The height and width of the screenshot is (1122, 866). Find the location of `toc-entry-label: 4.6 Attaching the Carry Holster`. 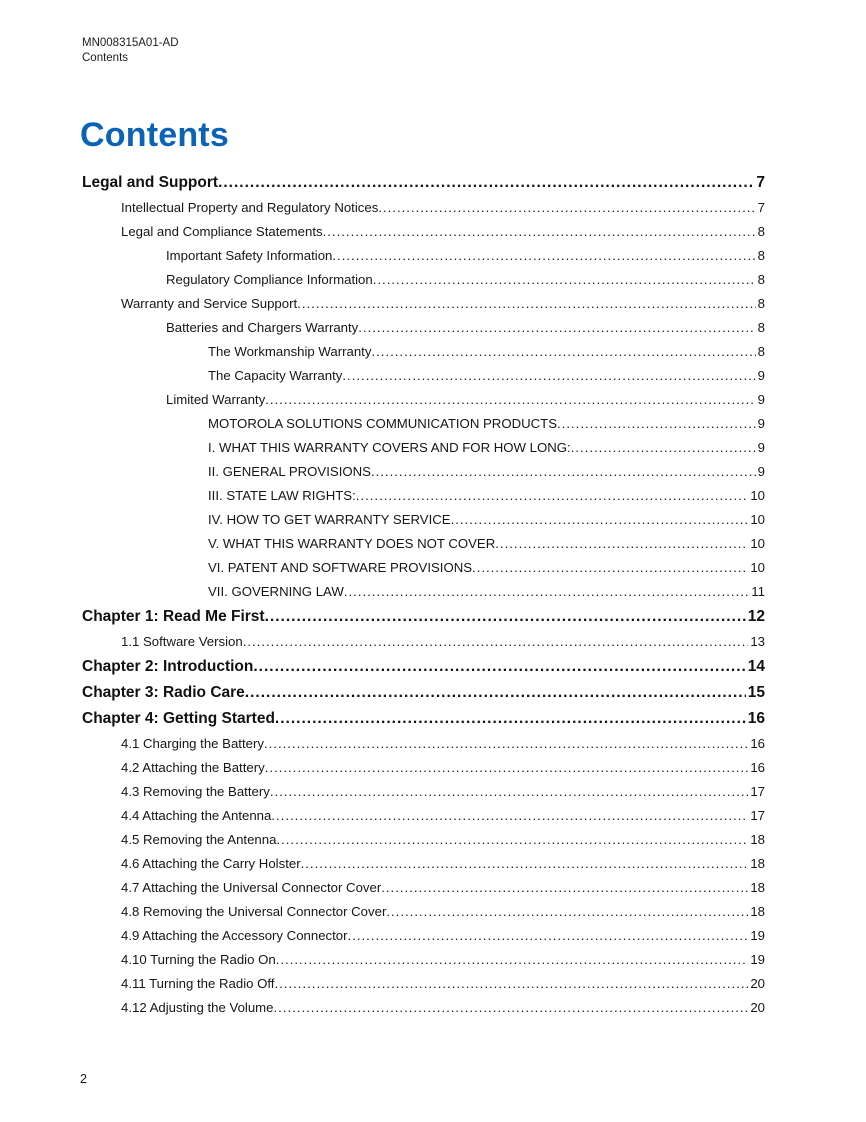

toc-entry-label: 4.6 Attaching the Carry Holster is located at coordinates (211, 863).